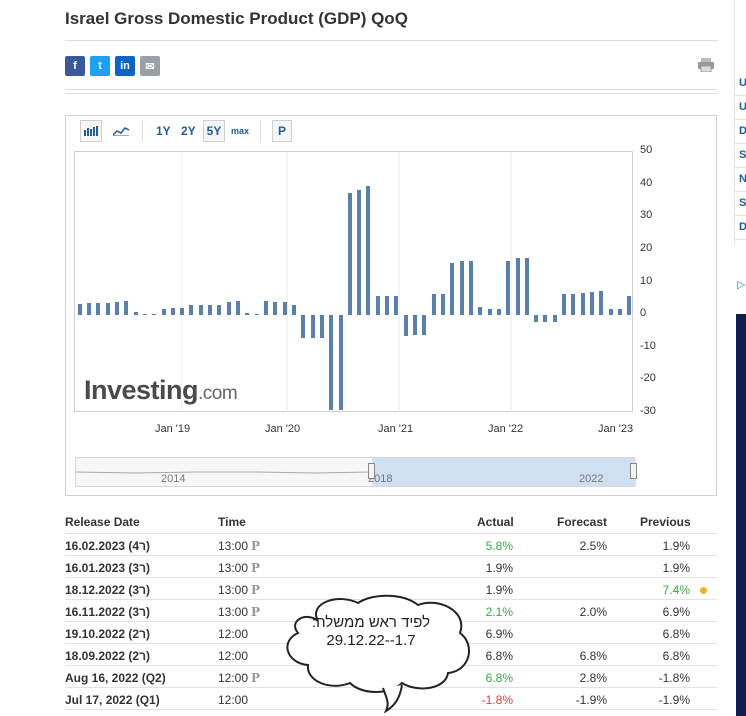 This screenshot has height=716, width=746. I want to click on facebook-share-button: f, so click(75, 66).